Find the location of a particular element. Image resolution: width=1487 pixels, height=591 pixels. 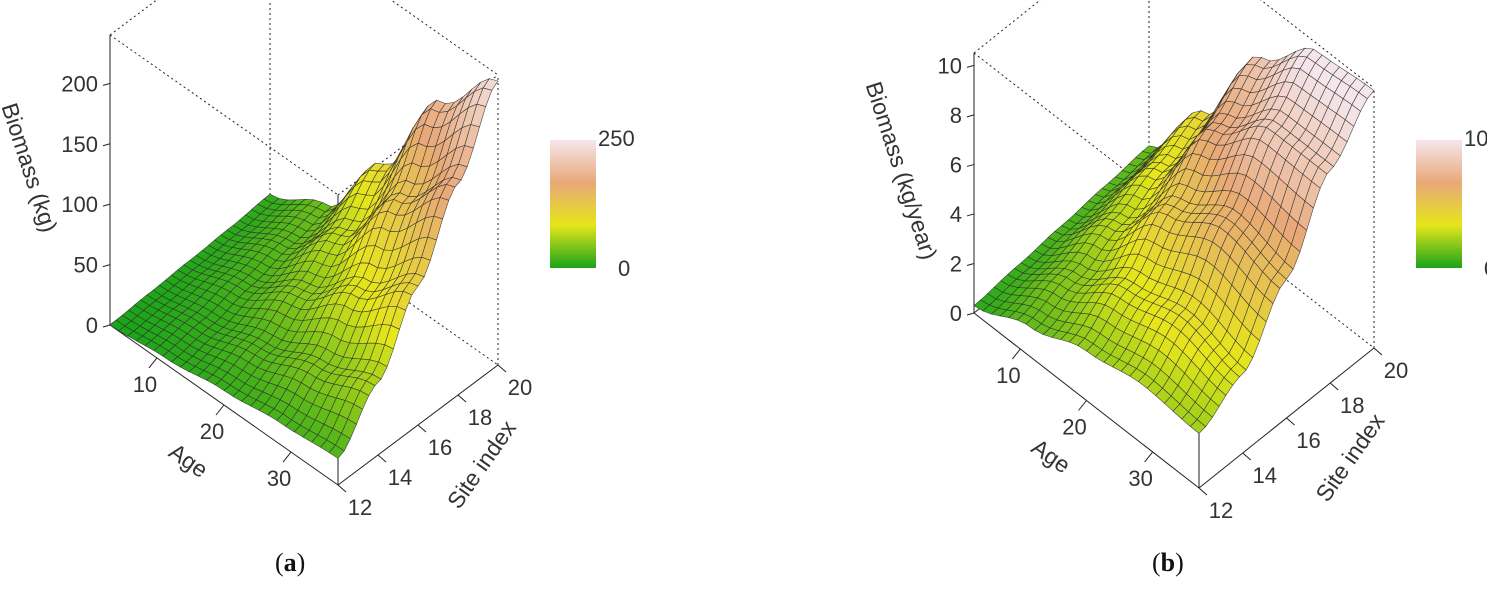

z-axis-label: Biomass (kg) is located at coordinates (31, 168).